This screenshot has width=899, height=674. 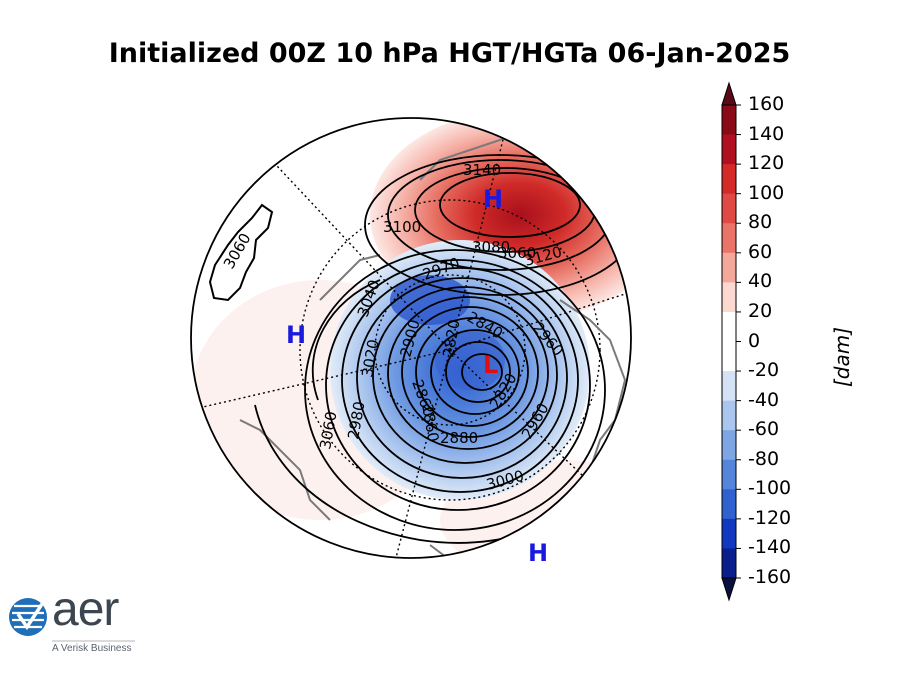 I want to click on colorbar-tick-label: 160, so click(x=766, y=104).